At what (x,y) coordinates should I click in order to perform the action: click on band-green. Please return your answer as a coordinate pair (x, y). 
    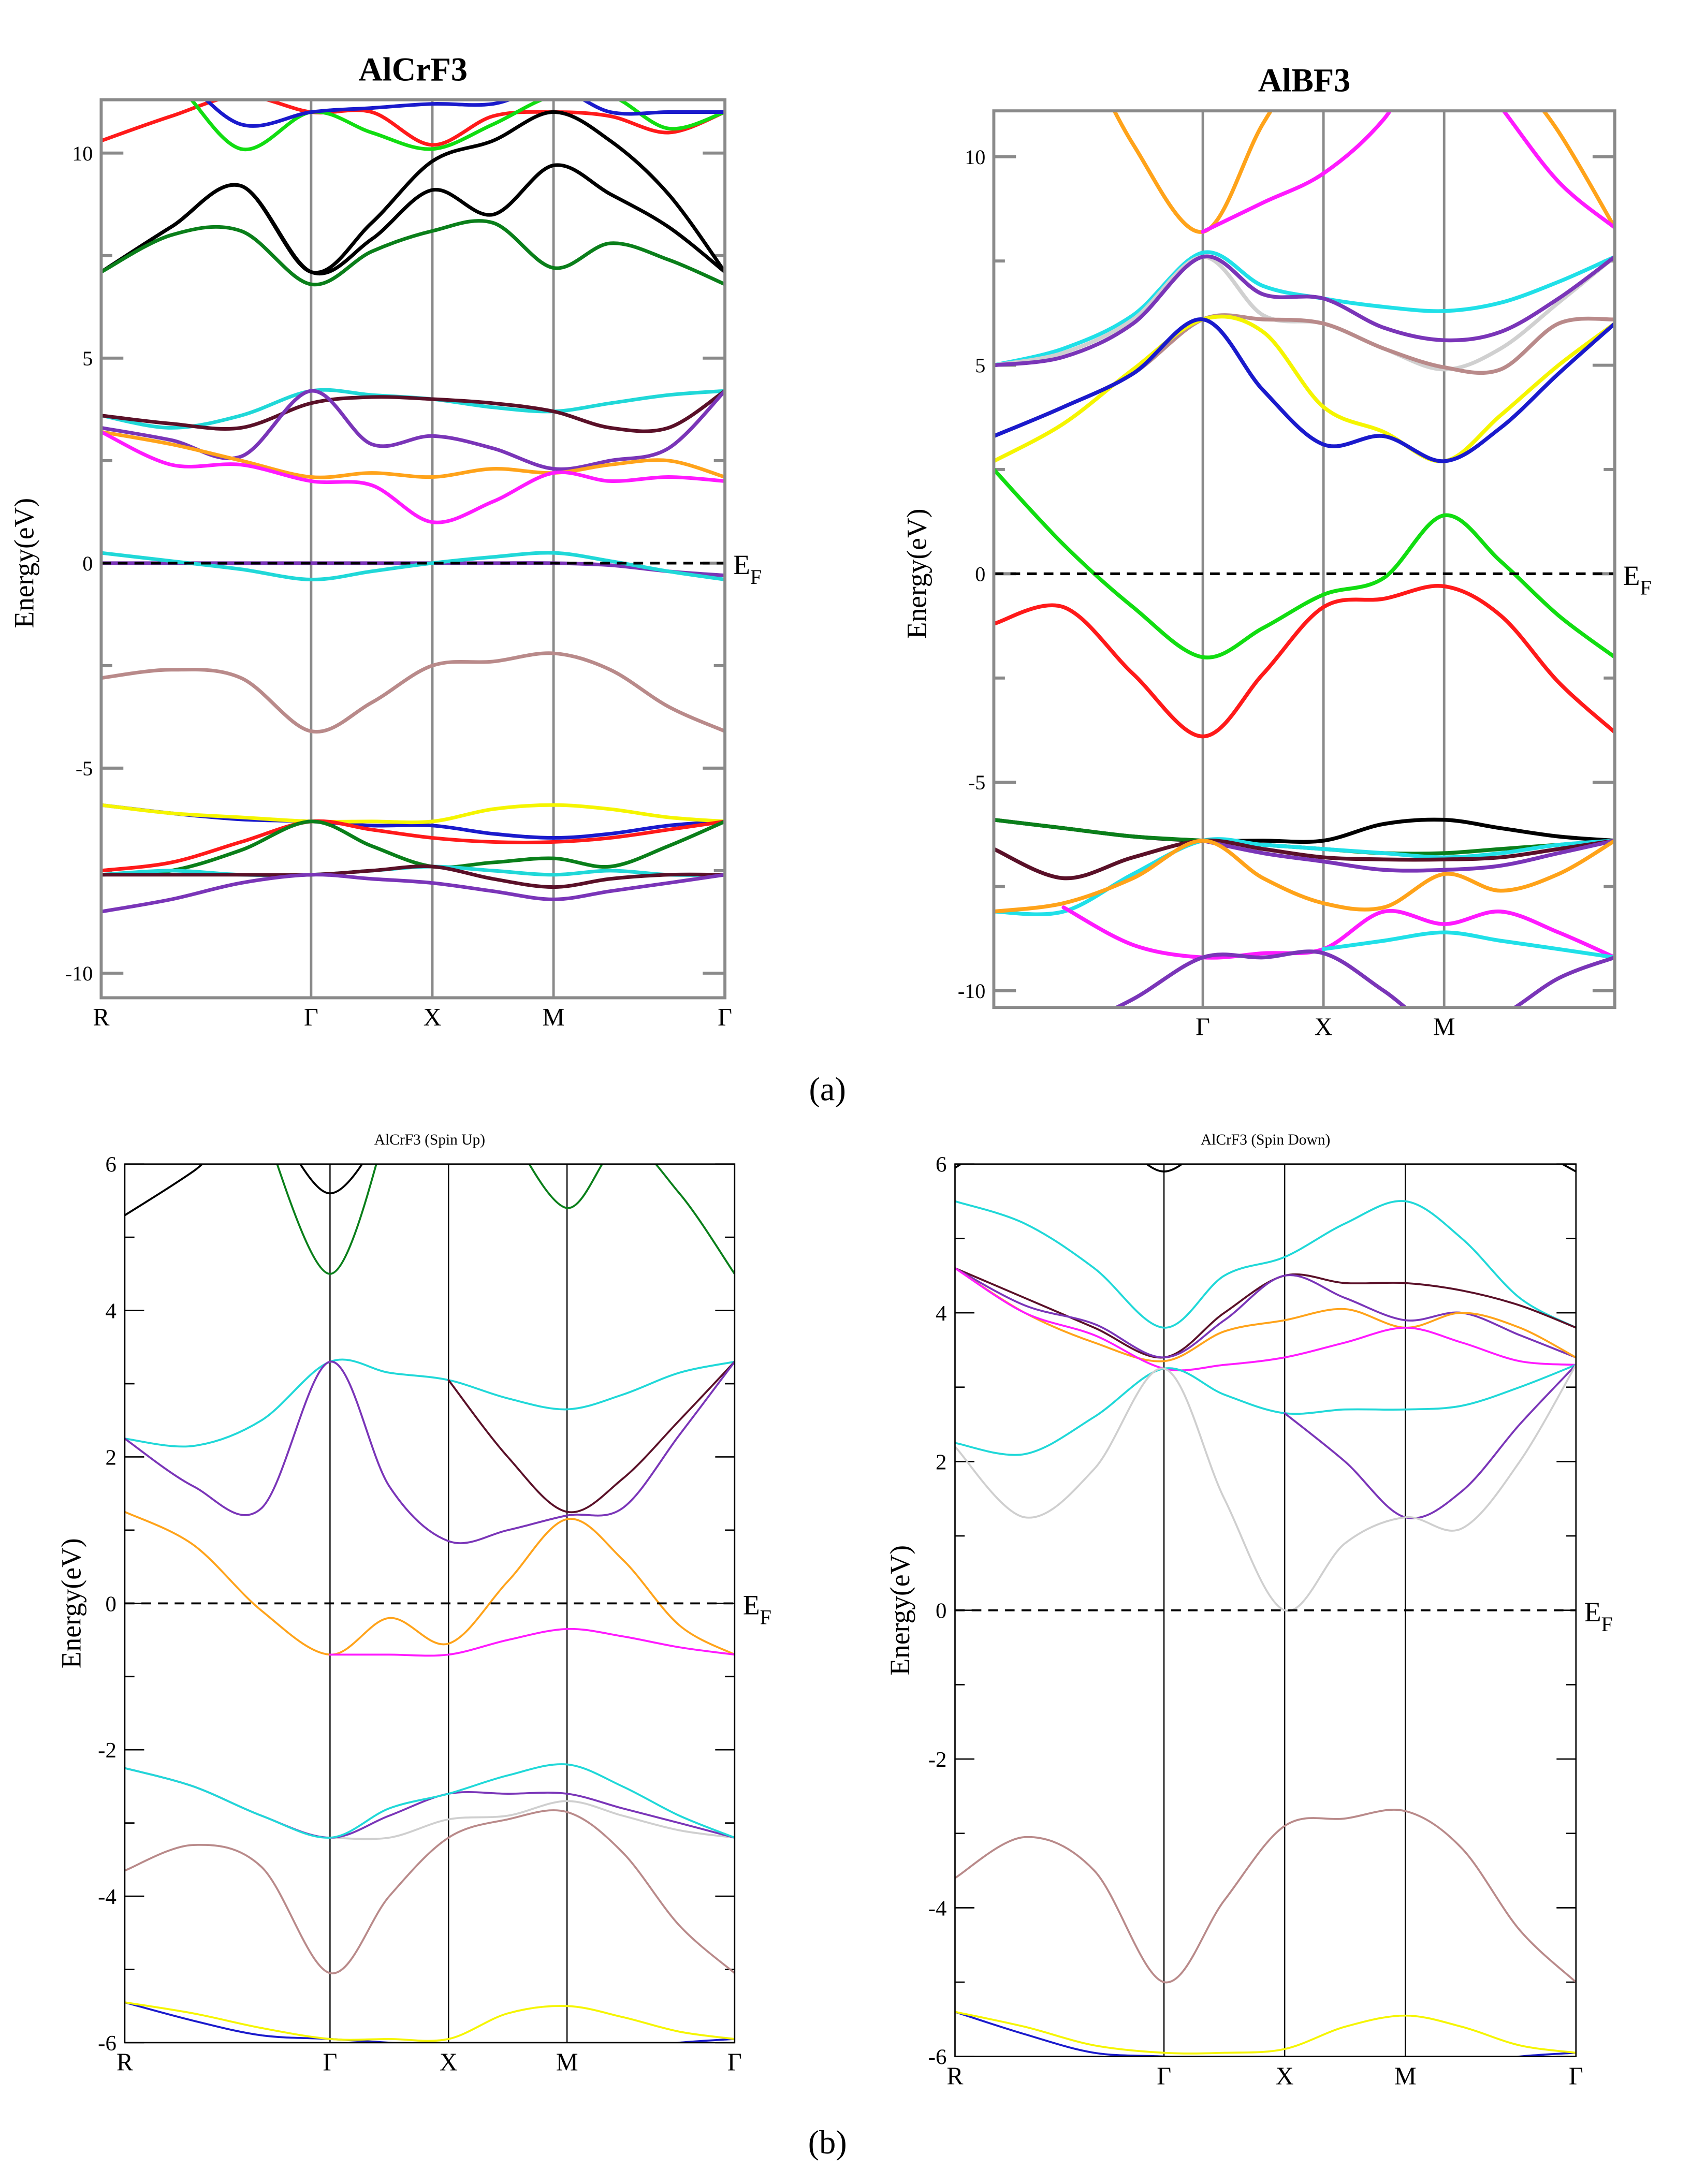
    Looking at the image, I should click on (1304, 563).